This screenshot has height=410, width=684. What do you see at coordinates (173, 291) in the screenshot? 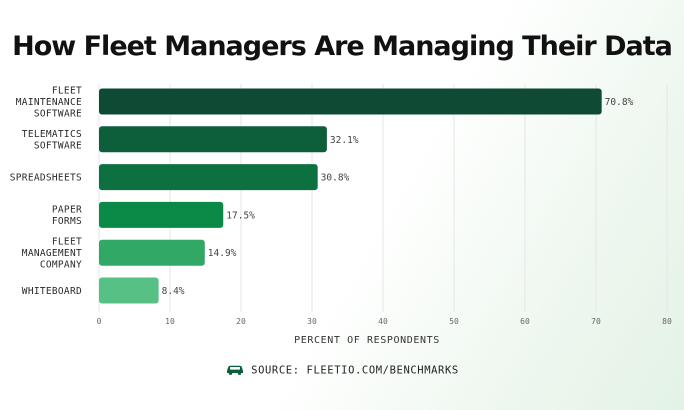
I see `bar-value-label: 8.4%` at bounding box center [173, 291].